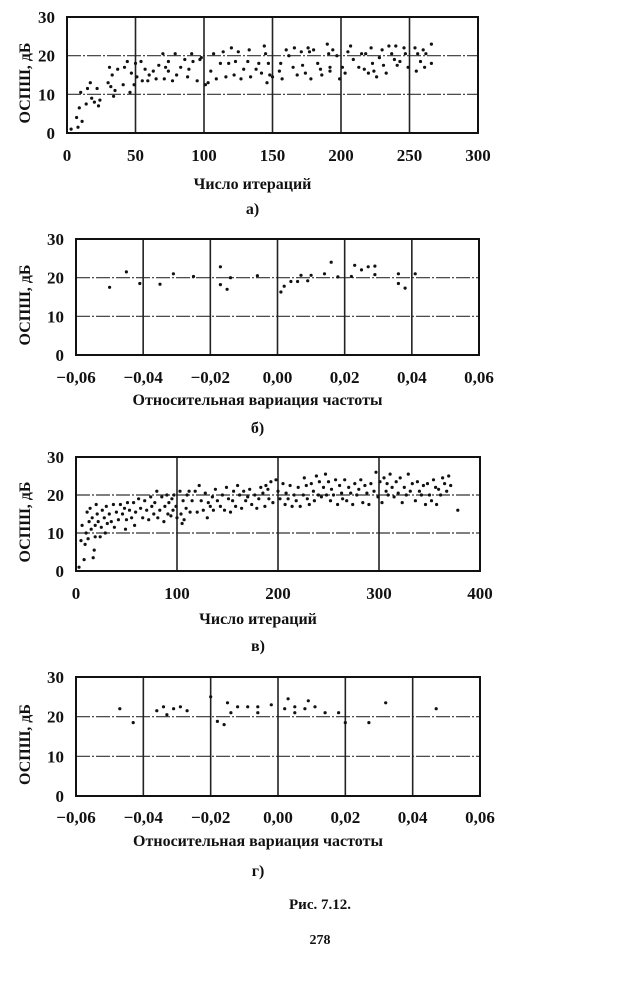 The width and height of the screenshot is (640, 990). Describe the element at coordinates (55, 316) in the screenshot. I see `y-tick-label: 10` at that location.